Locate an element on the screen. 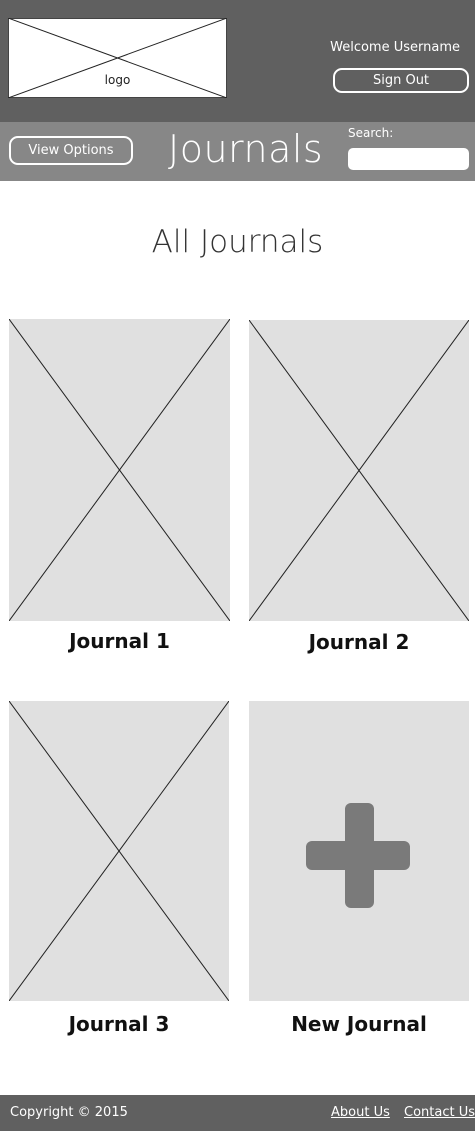 This screenshot has height=1131, width=475. search-label: Search: is located at coordinates (371, 133).